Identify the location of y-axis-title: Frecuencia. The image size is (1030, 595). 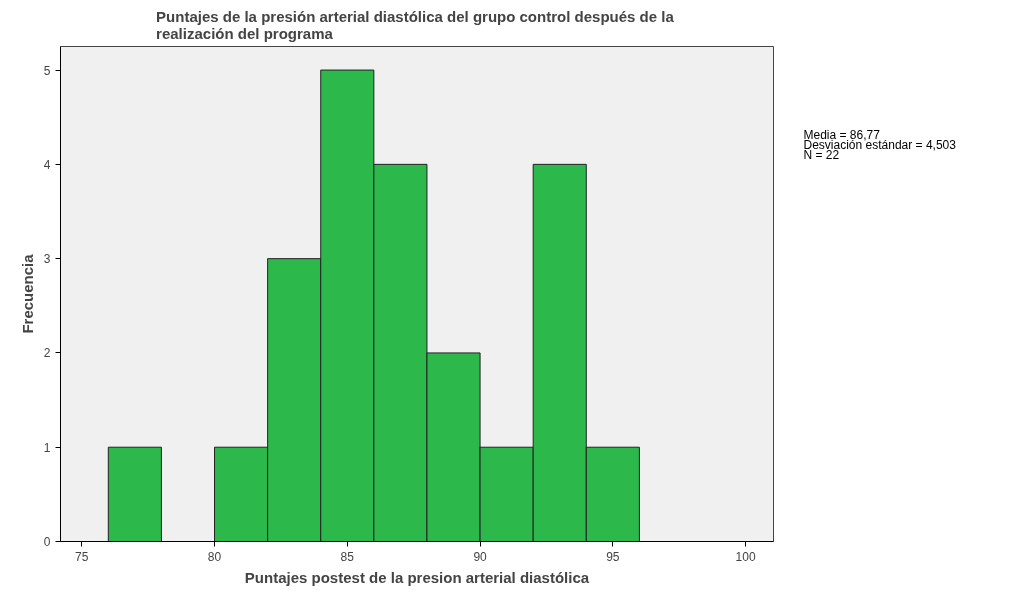
(27, 293).